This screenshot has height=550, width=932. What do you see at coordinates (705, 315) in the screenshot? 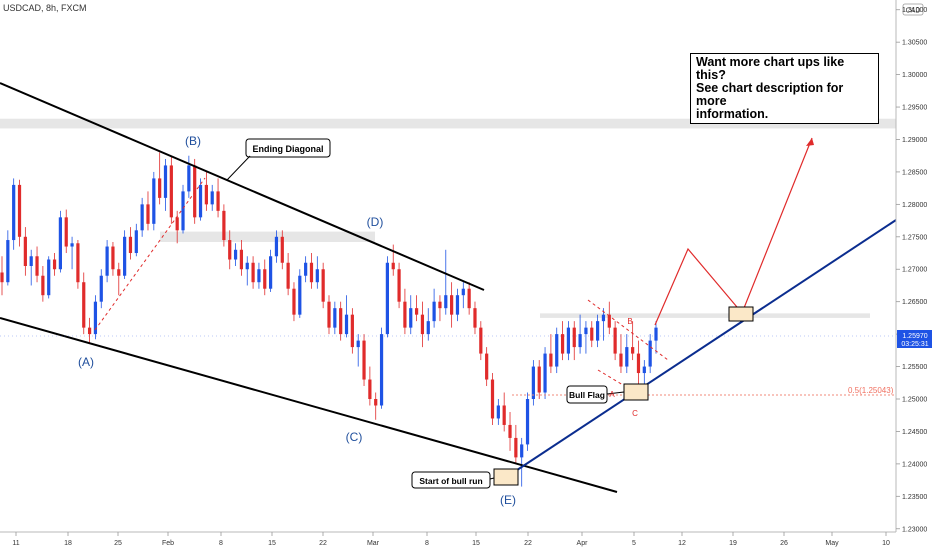
I see `resistance-zone` at bounding box center [705, 315].